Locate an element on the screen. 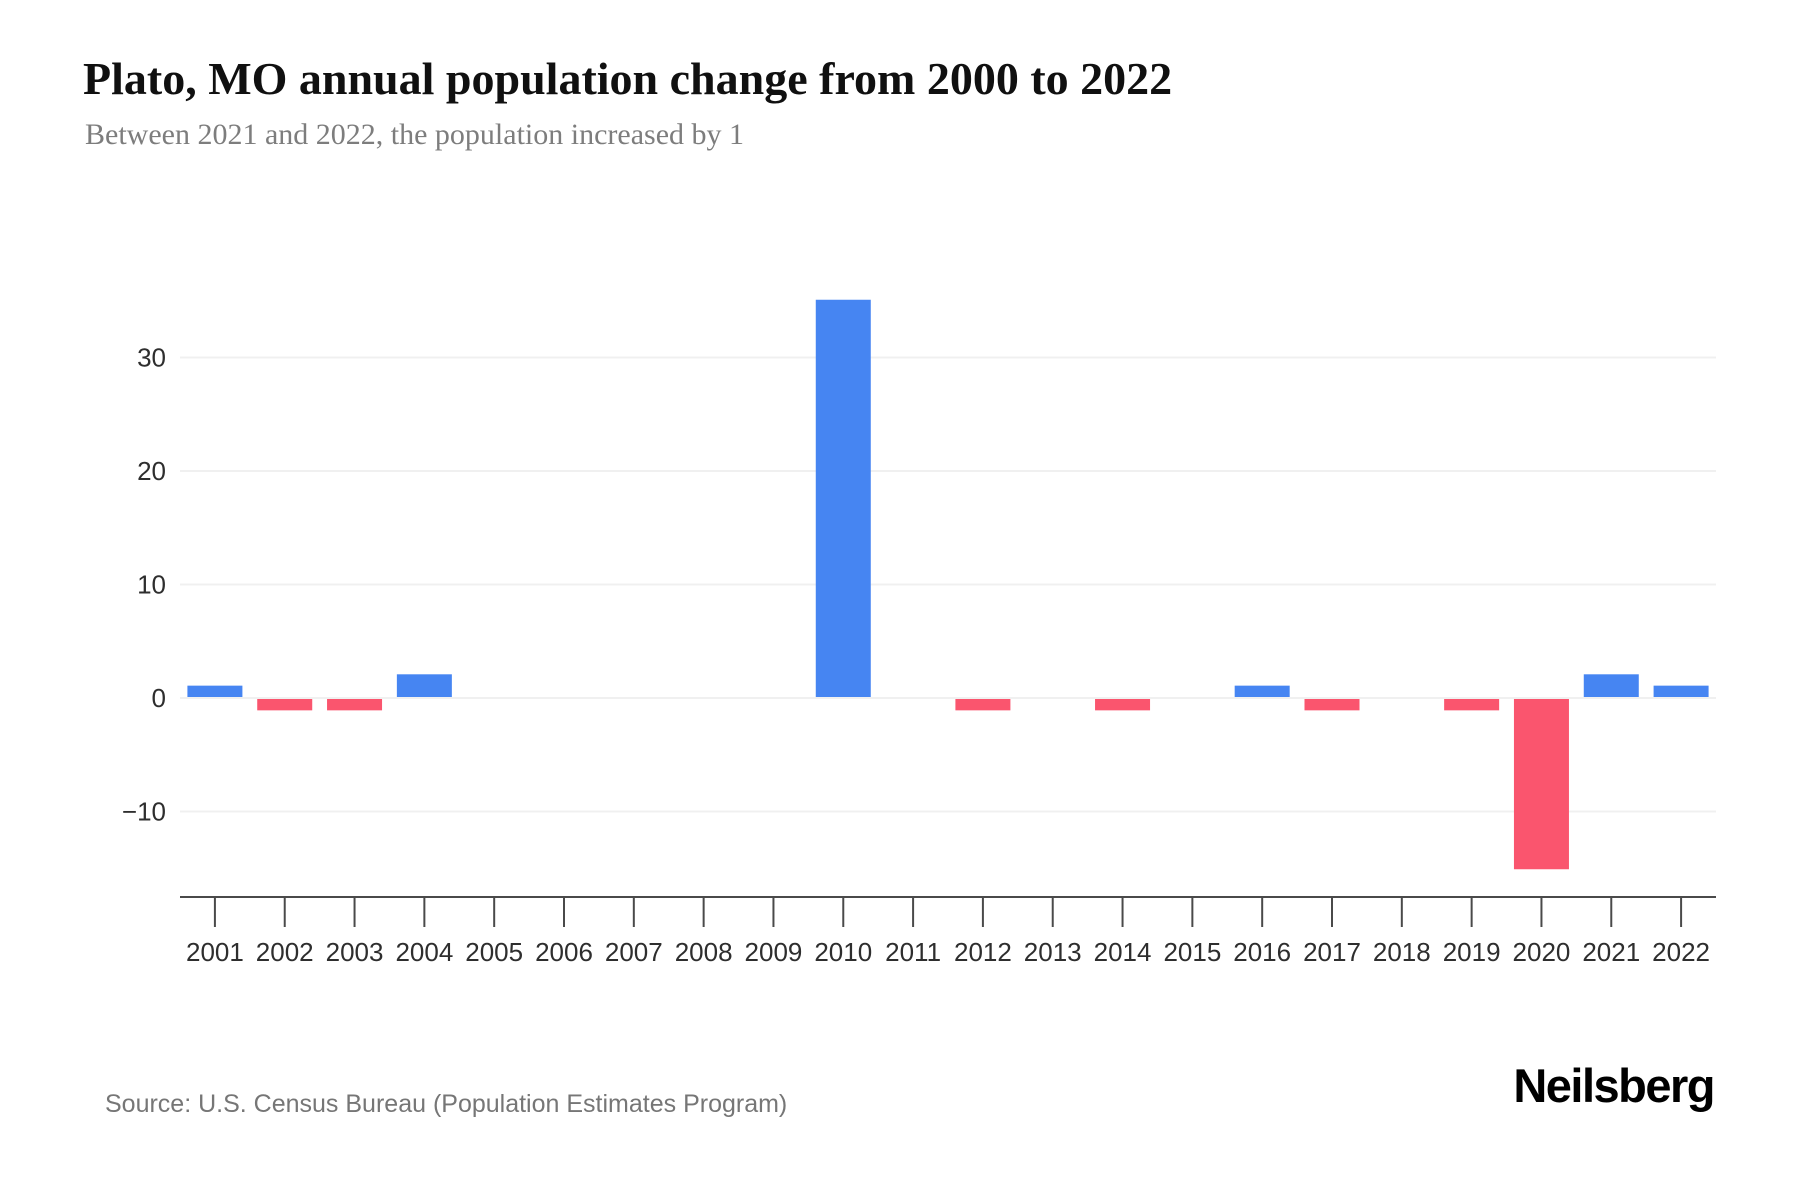 The width and height of the screenshot is (1800, 1200). x-tick-label: 2013 is located at coordinates (1053, 952).